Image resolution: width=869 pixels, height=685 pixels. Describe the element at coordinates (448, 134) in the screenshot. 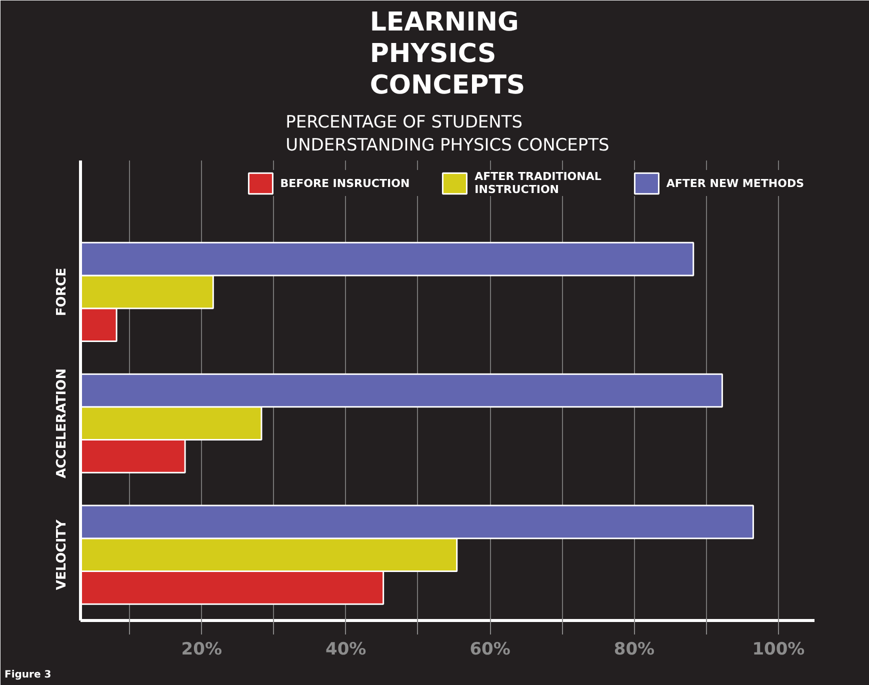

I see `chart-subtitle: PERCENTAGE OF STUDENTS UNDERSTANDING PHYSICS CONCEPTS` at that location.